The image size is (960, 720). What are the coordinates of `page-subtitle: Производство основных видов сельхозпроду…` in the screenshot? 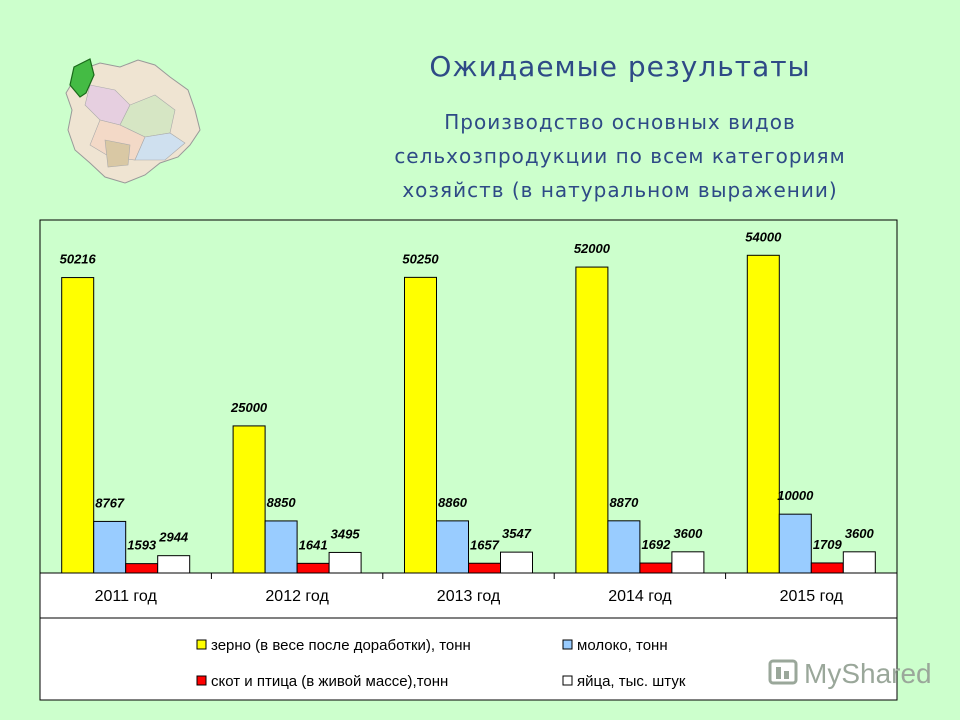 It's located at (620, 156).